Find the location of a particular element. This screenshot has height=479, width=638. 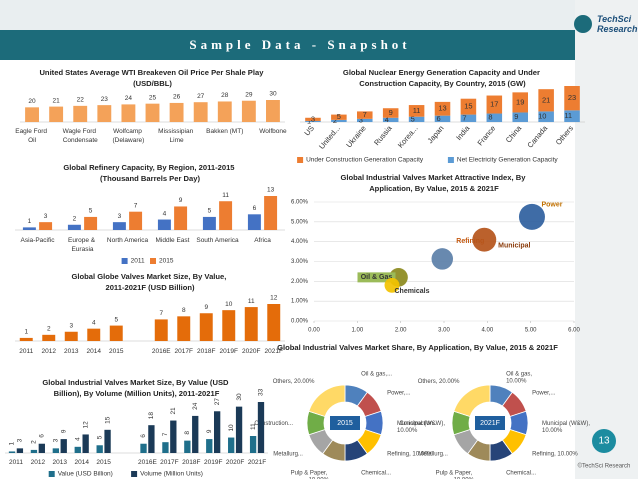

x-tick-label: 2013 is located at coordinates (71, 351).